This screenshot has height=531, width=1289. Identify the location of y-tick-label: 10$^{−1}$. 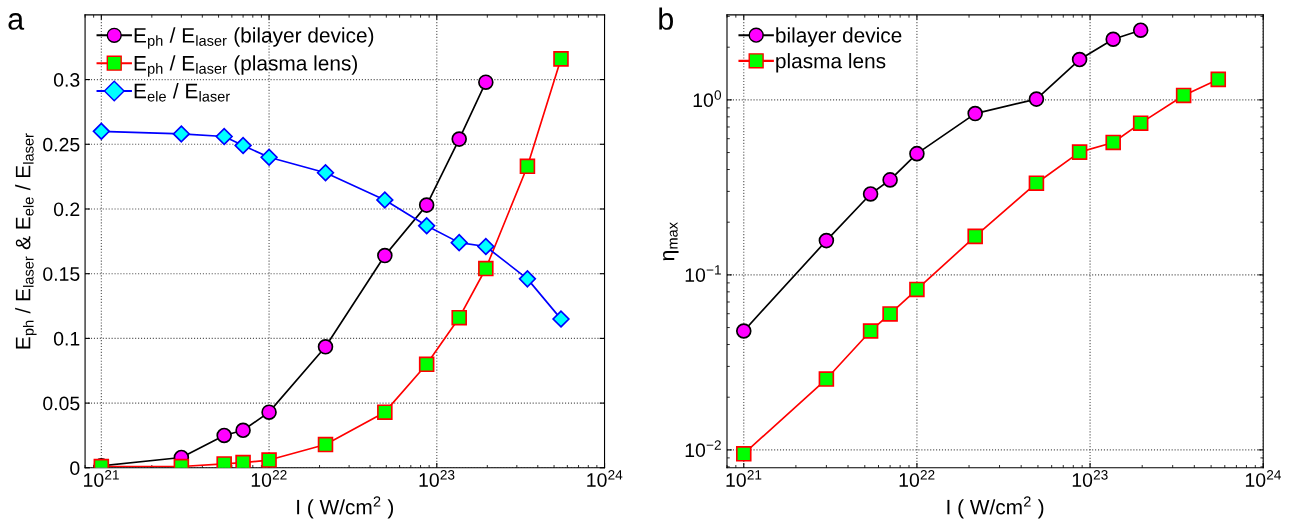
(703, 273).